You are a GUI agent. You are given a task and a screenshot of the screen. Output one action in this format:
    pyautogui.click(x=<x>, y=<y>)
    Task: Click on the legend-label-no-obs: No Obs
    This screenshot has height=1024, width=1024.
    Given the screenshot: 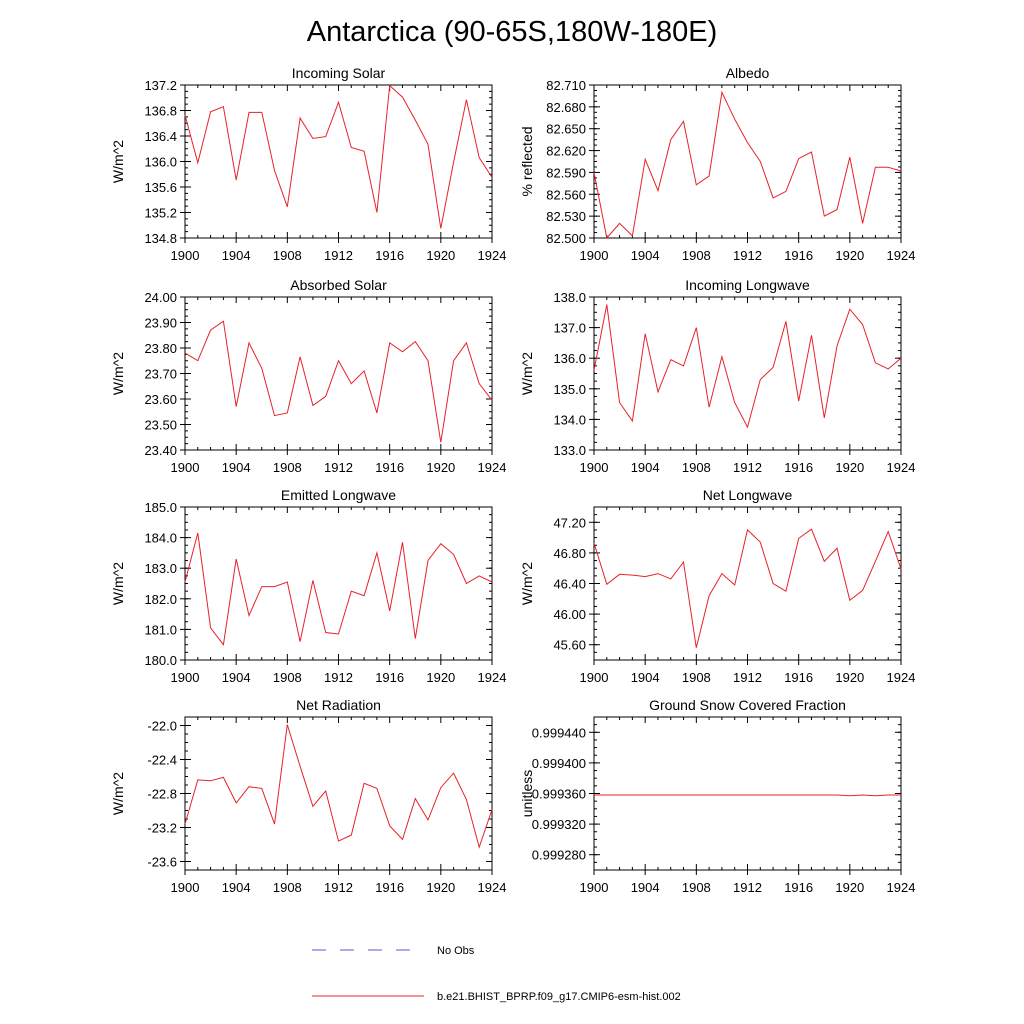 What is the action you would take?
    pyautogui.click(x=456, y=951)
    